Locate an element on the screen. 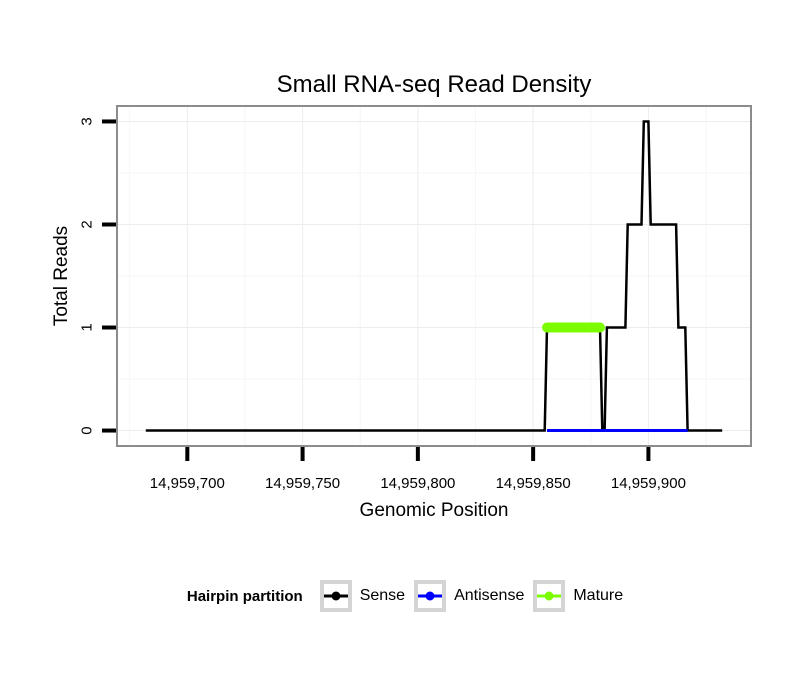  x-tick-label: 14,959,800 is located at coordinates (417, 483).